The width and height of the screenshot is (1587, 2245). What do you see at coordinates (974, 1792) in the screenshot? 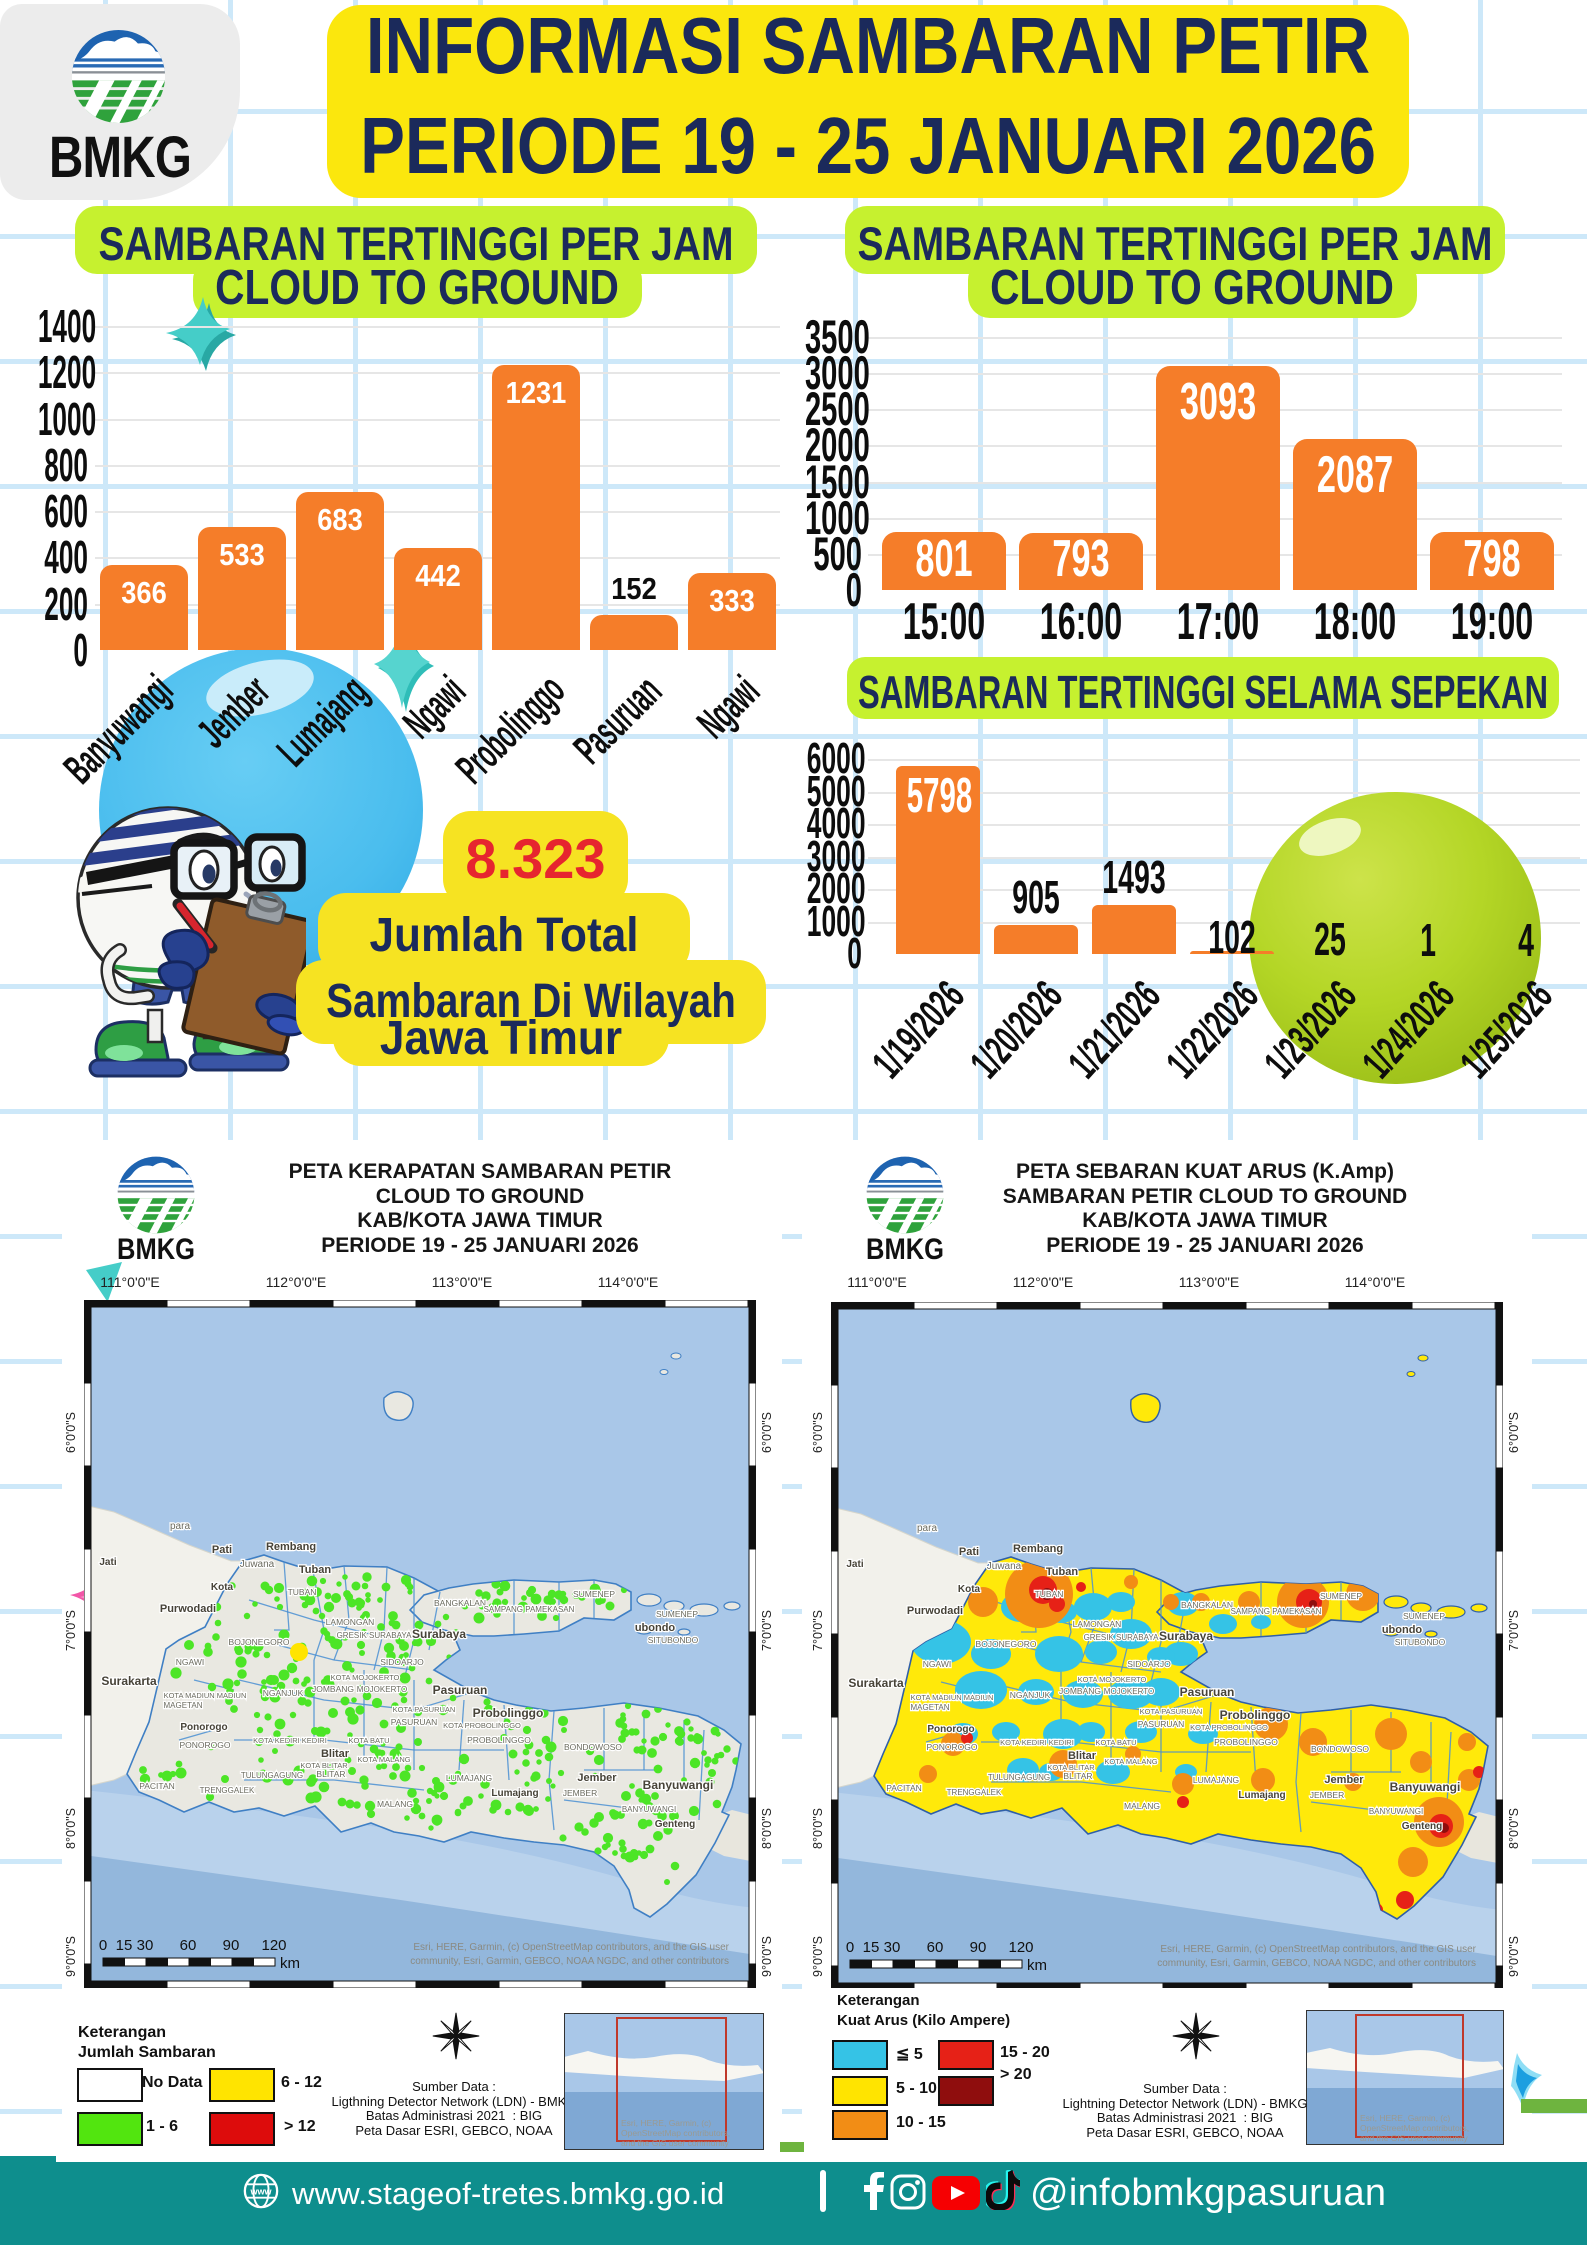
I see `svg-text: TRENGGALEK` at bounding box center [974, 1792].